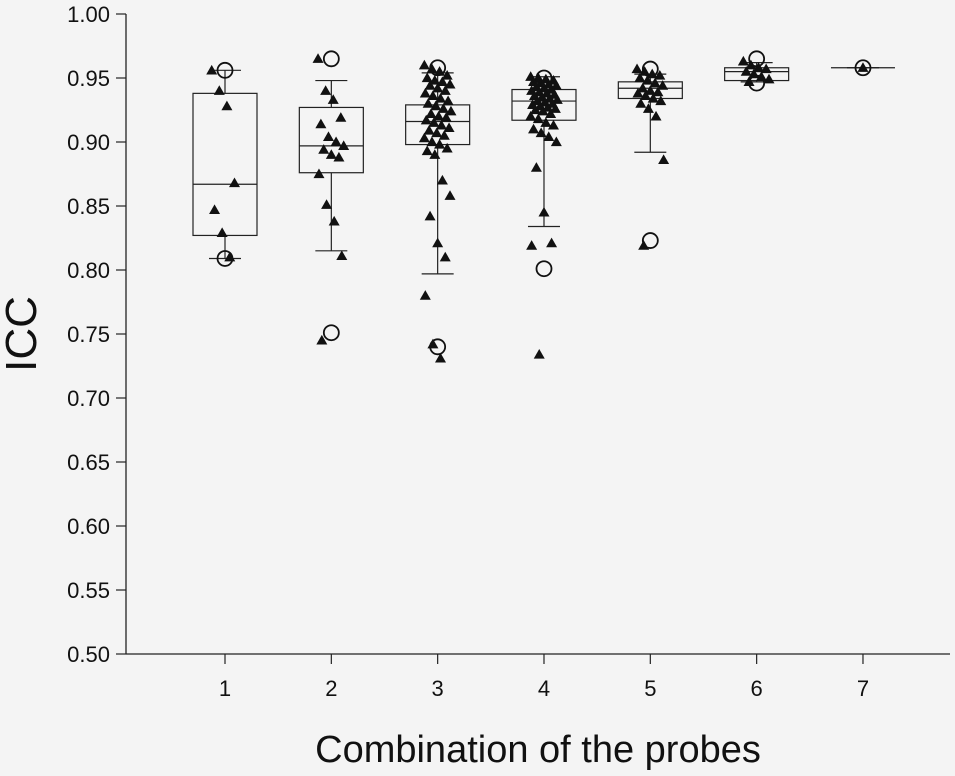 The height and width of the screenshot is (776, 955). I want to click on y-tick-label: 0.60, so click(88, 526).